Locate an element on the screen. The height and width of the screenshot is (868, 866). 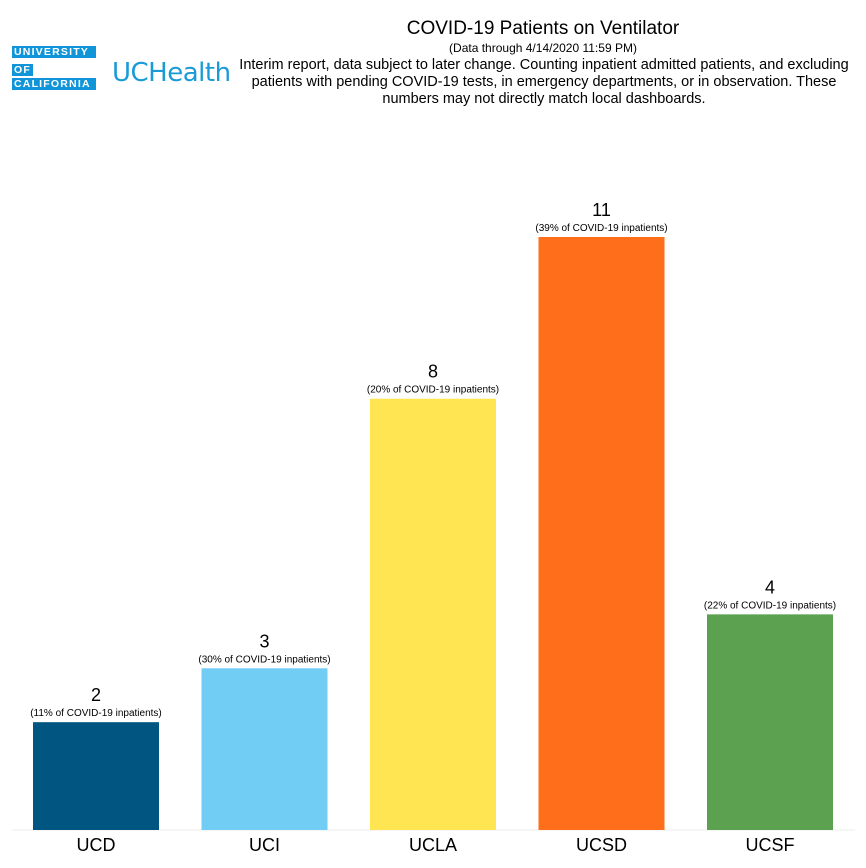
pct-label-ucd: (11% of COVID-19 inpatients) is located at coordinates (96, 713).